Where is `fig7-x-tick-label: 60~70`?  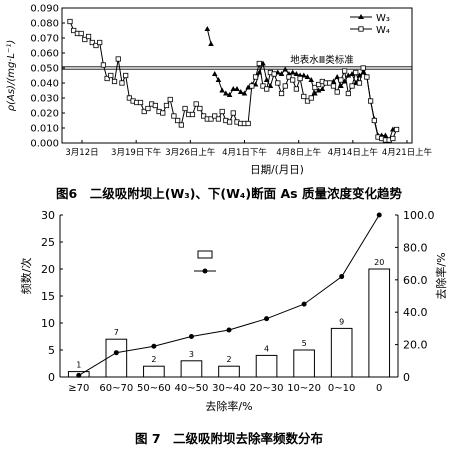
fig7-x-tick-label: 60~70 is located at coordinates (116, 388).